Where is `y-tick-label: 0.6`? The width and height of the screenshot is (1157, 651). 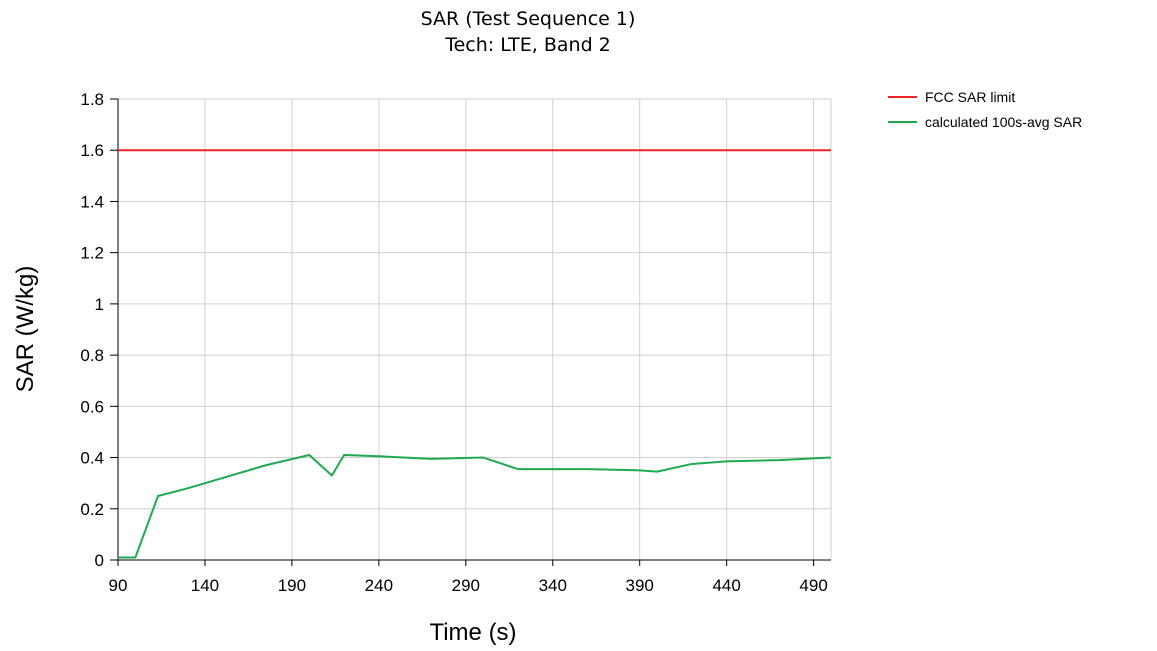 y-tick-label: 0.6 is located at coordinates (92, 406).